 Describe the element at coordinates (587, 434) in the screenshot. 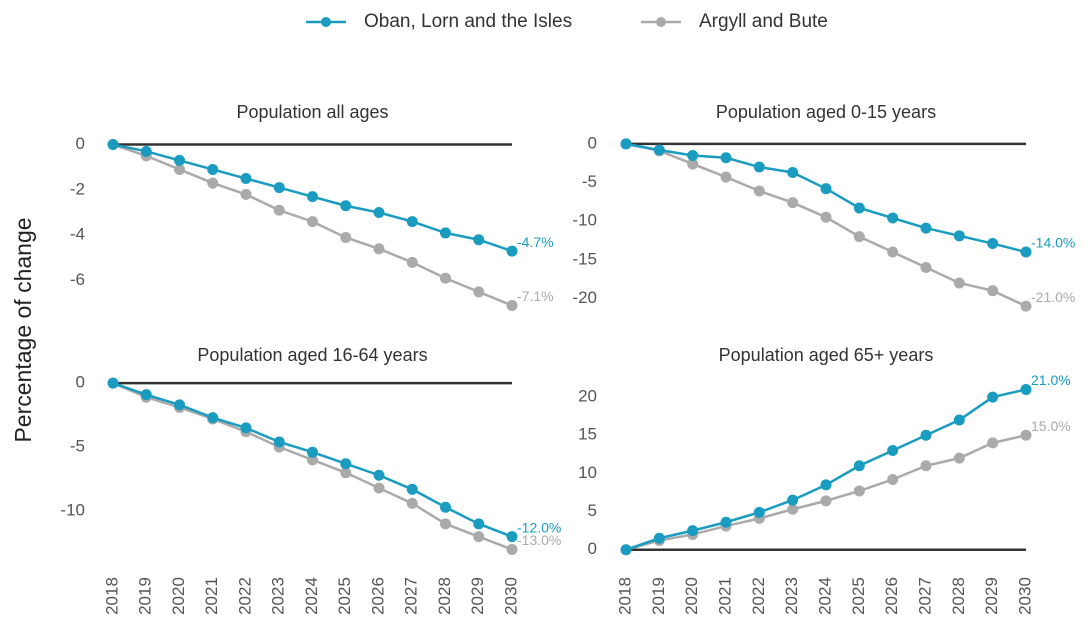

I see `y-tick-label: 15` at that location.